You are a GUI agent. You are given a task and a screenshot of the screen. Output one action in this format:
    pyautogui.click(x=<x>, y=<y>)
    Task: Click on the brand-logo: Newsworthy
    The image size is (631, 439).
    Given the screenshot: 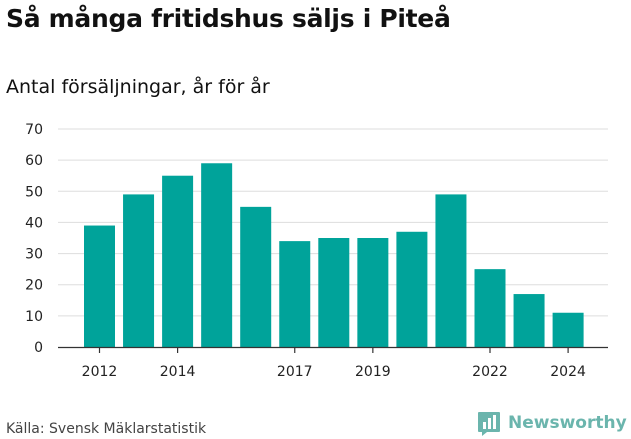 What is the action you would take?
    pyautogui.click(x=551, y=423)
    